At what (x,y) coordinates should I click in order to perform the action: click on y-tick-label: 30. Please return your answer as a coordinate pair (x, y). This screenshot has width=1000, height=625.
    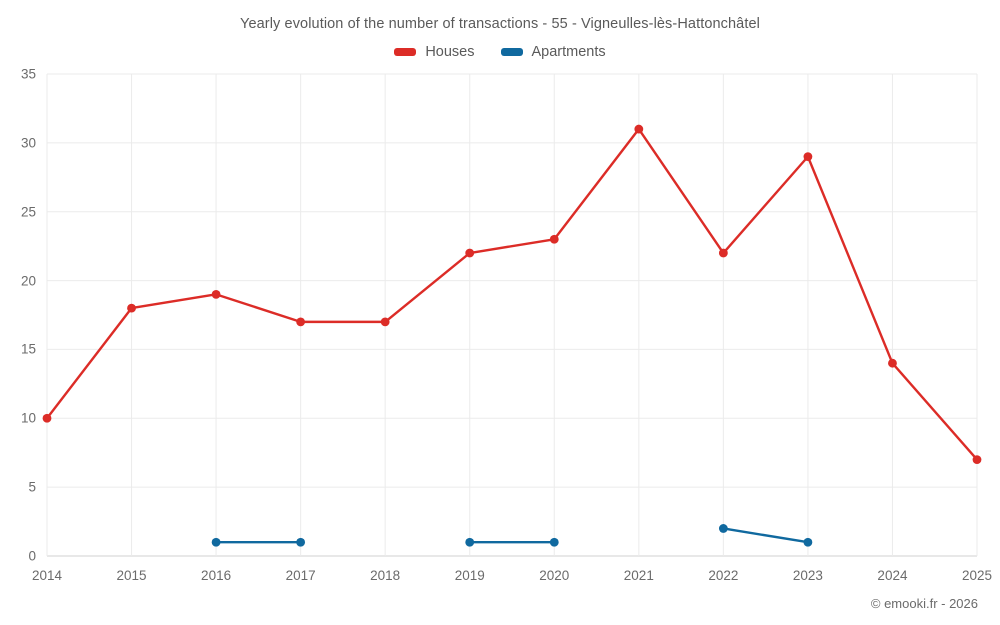
    Looking at the image, I should click on (28, 143).